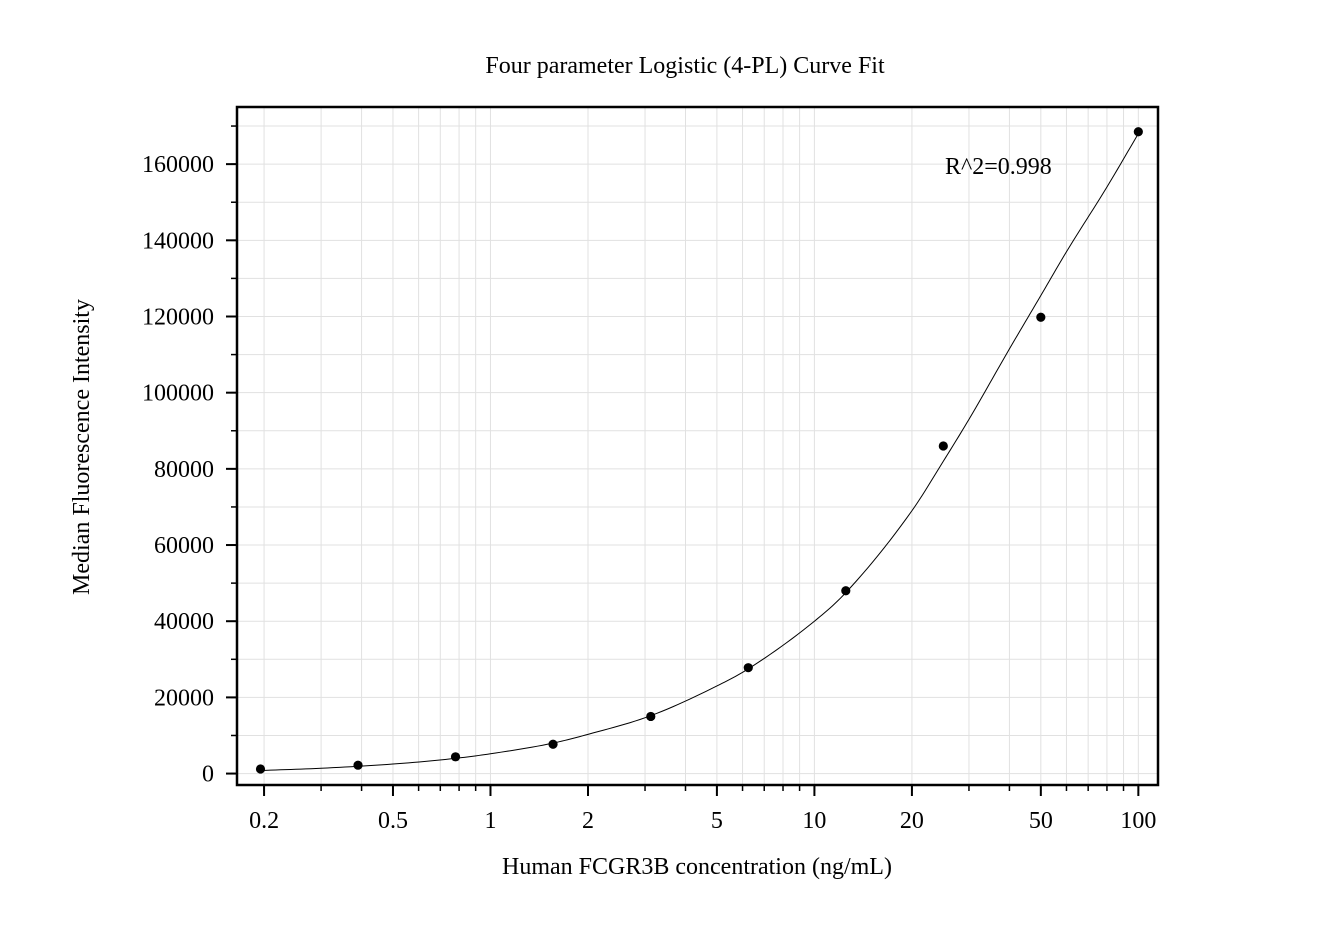 The image size is (1342, 937). I want to click on chart-title: Four parameter Logistic (4-PL) Curve Fit, so click(685, 66).